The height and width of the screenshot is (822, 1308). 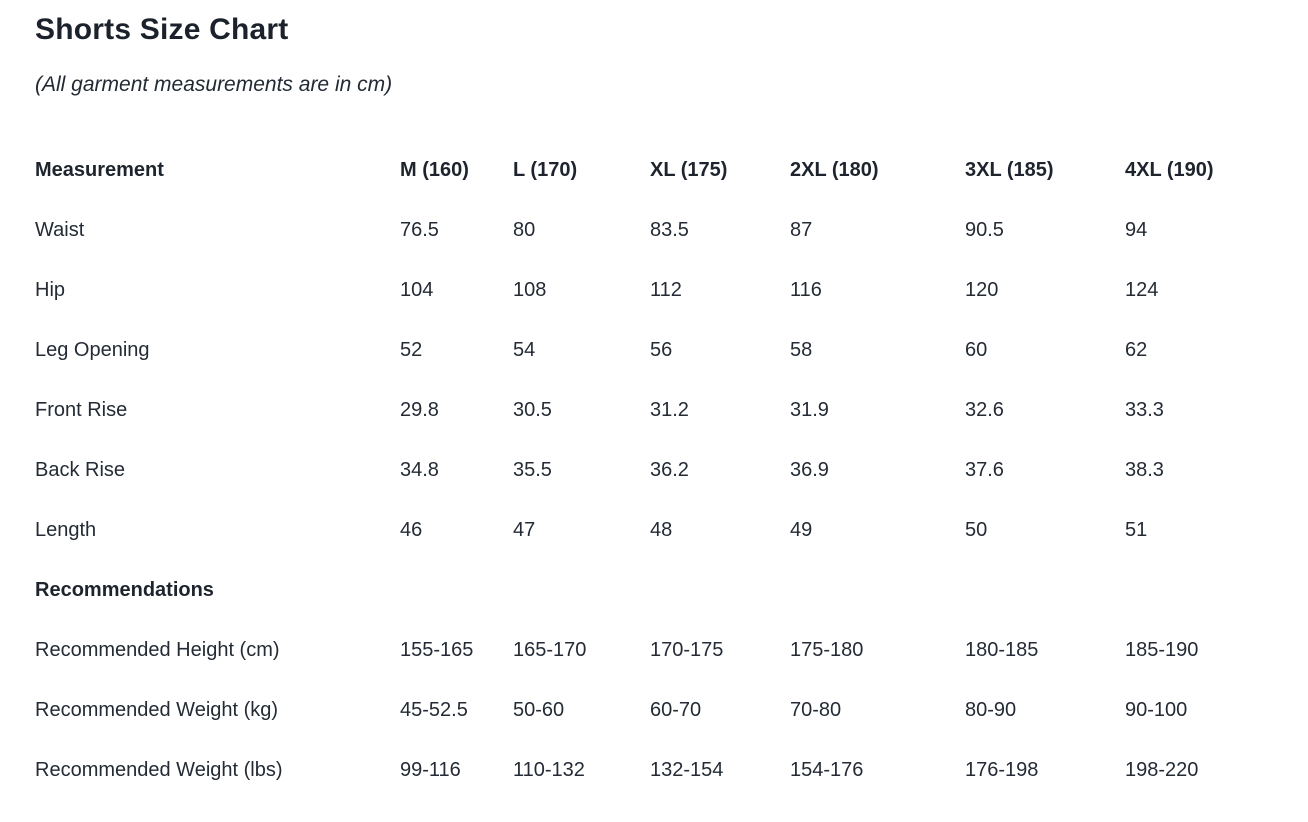 I want to click on value-cell: 110-132, so click(x=549, y=769).